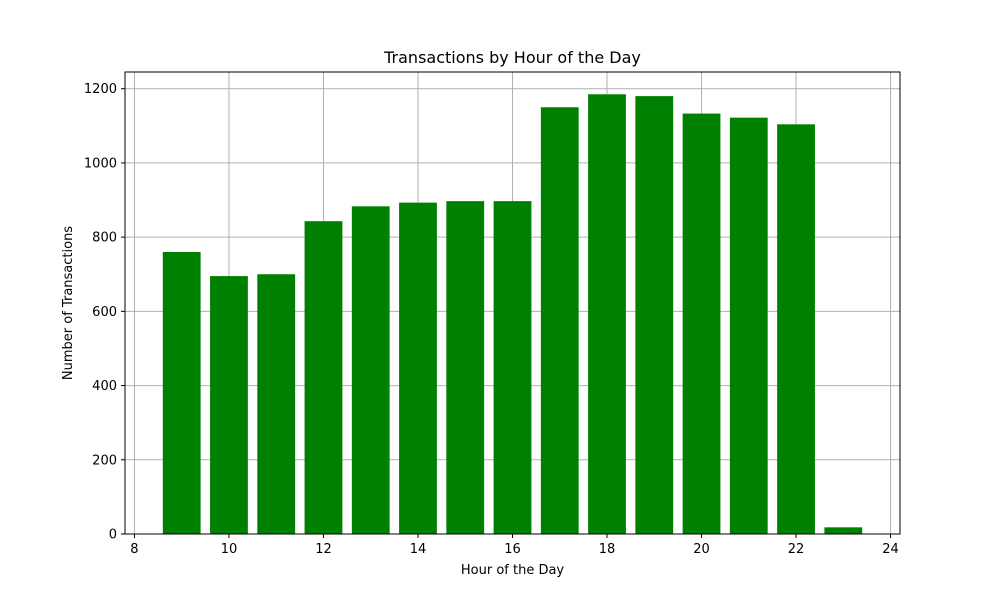 The width and height of the screenshot is (1000, 600). Describe the element at coordinates (104, 238) in the screenshot. I see `y-tick-label: 800` at that location.